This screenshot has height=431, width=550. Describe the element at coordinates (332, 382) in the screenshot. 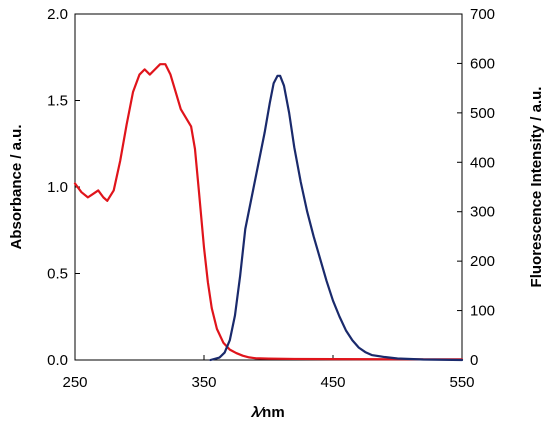

I see `x-tick-label: 450` at that location.